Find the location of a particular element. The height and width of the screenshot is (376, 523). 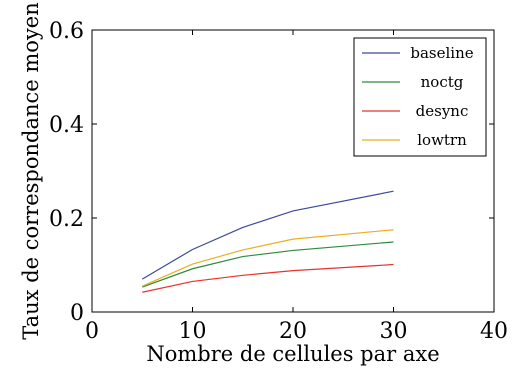

y-tick-label: 0.6 is located at coordinates (66, 31).